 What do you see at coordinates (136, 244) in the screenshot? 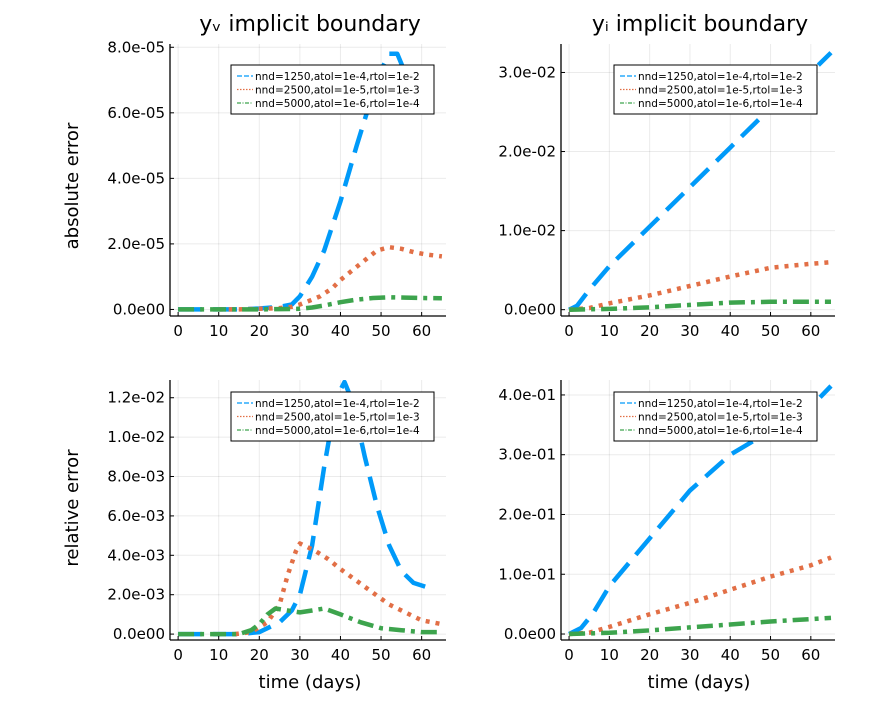
I see `y-tick-label: 2.0e-05` at bounding box center [136, 244].